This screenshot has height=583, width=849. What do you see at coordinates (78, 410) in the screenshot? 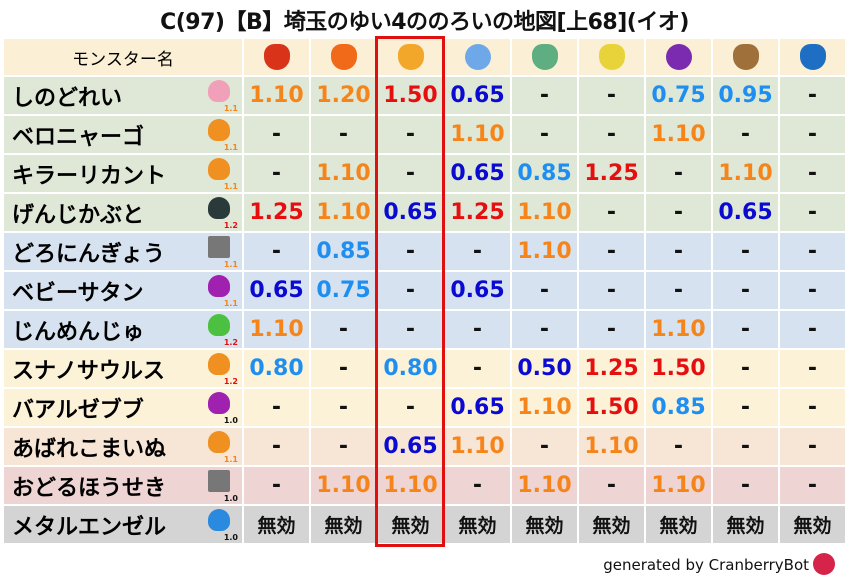
I see `monster-name: バアルゼブブ` at bounding box center [78, 410].